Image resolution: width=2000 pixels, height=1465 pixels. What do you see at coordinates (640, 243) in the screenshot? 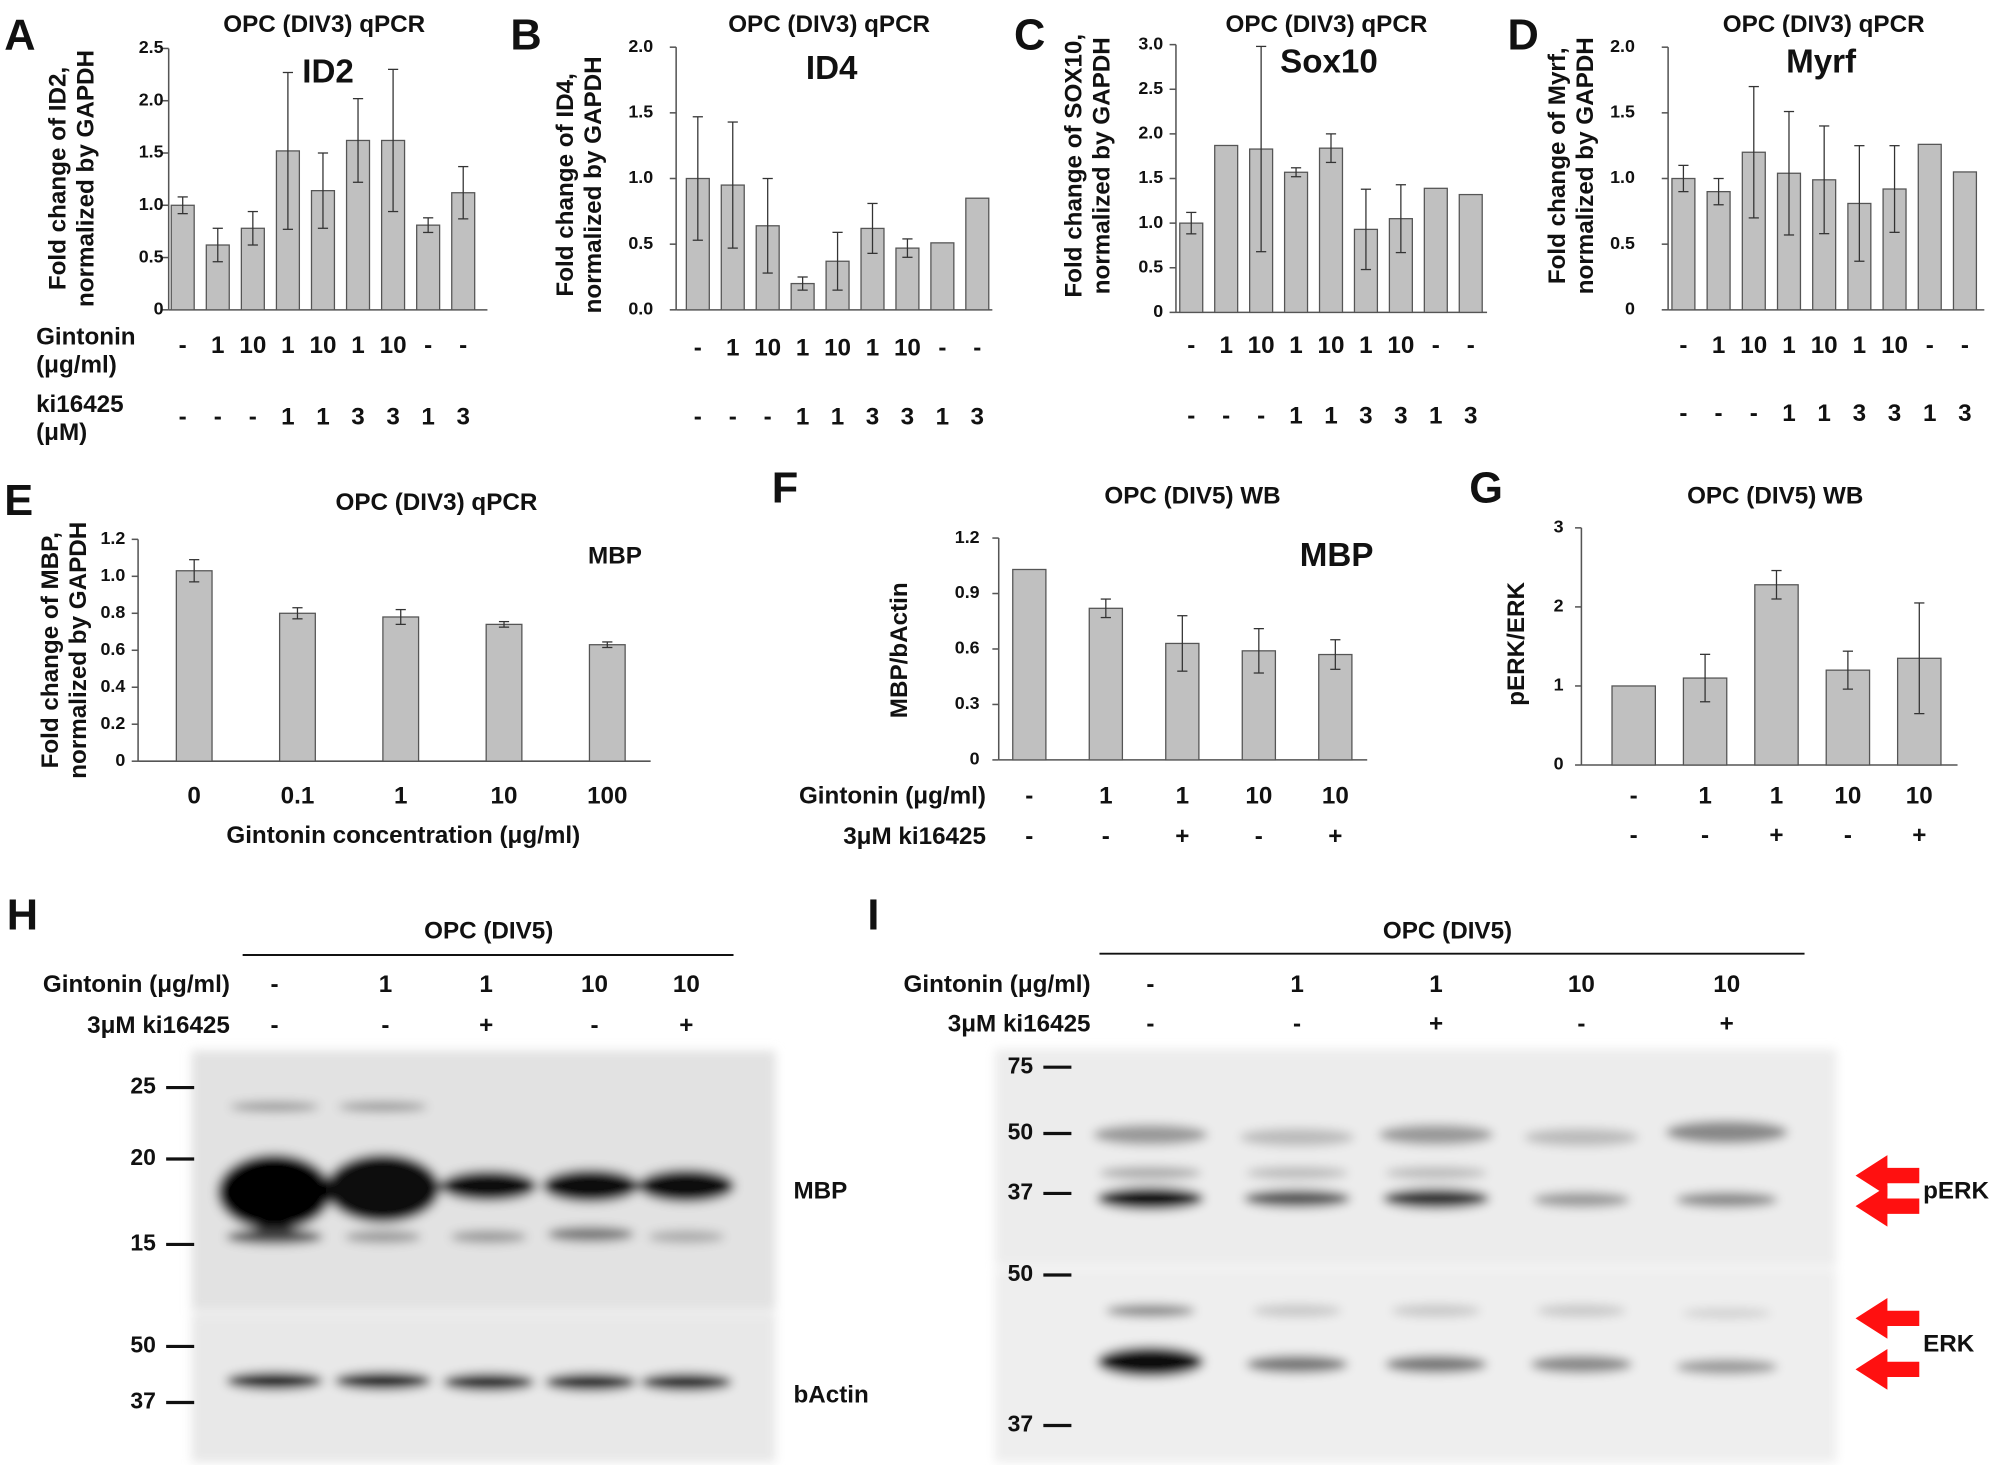
I see `y-tick-label: 0.5` at bounding box center [640, 243].